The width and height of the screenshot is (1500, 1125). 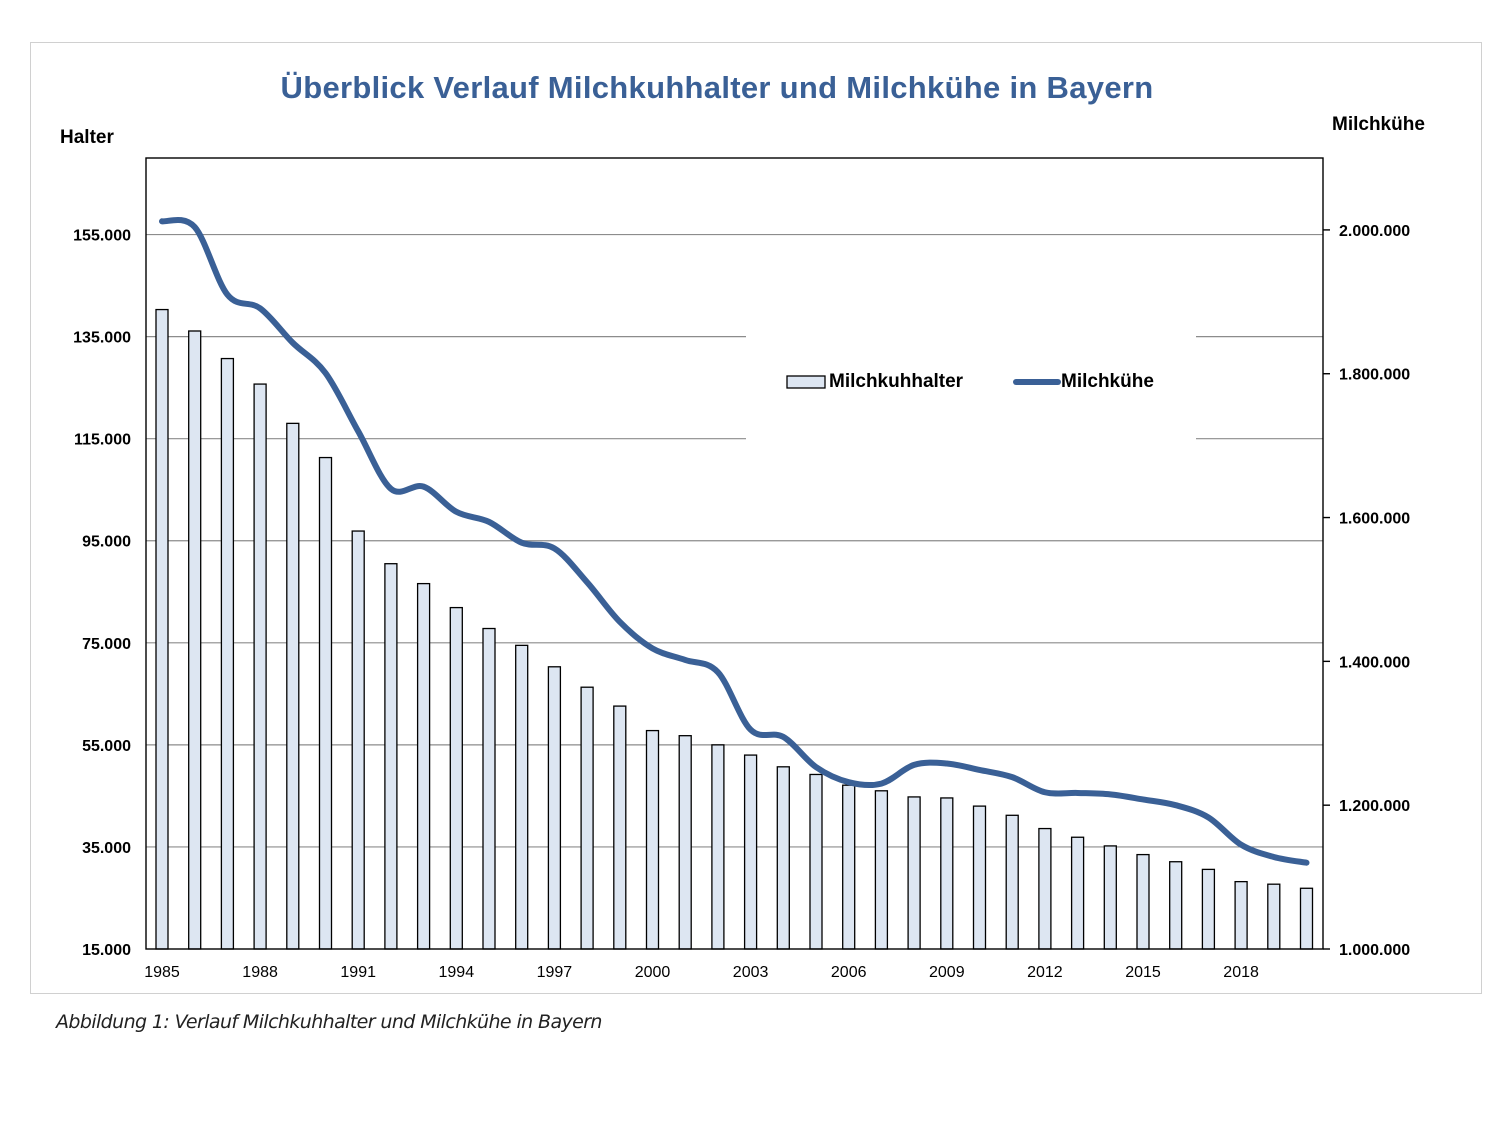 What do you see at coordinates (102, 236) in the screenshot?
I see `y-left-tick-label: 155.000` at bounding box center [102, 236].